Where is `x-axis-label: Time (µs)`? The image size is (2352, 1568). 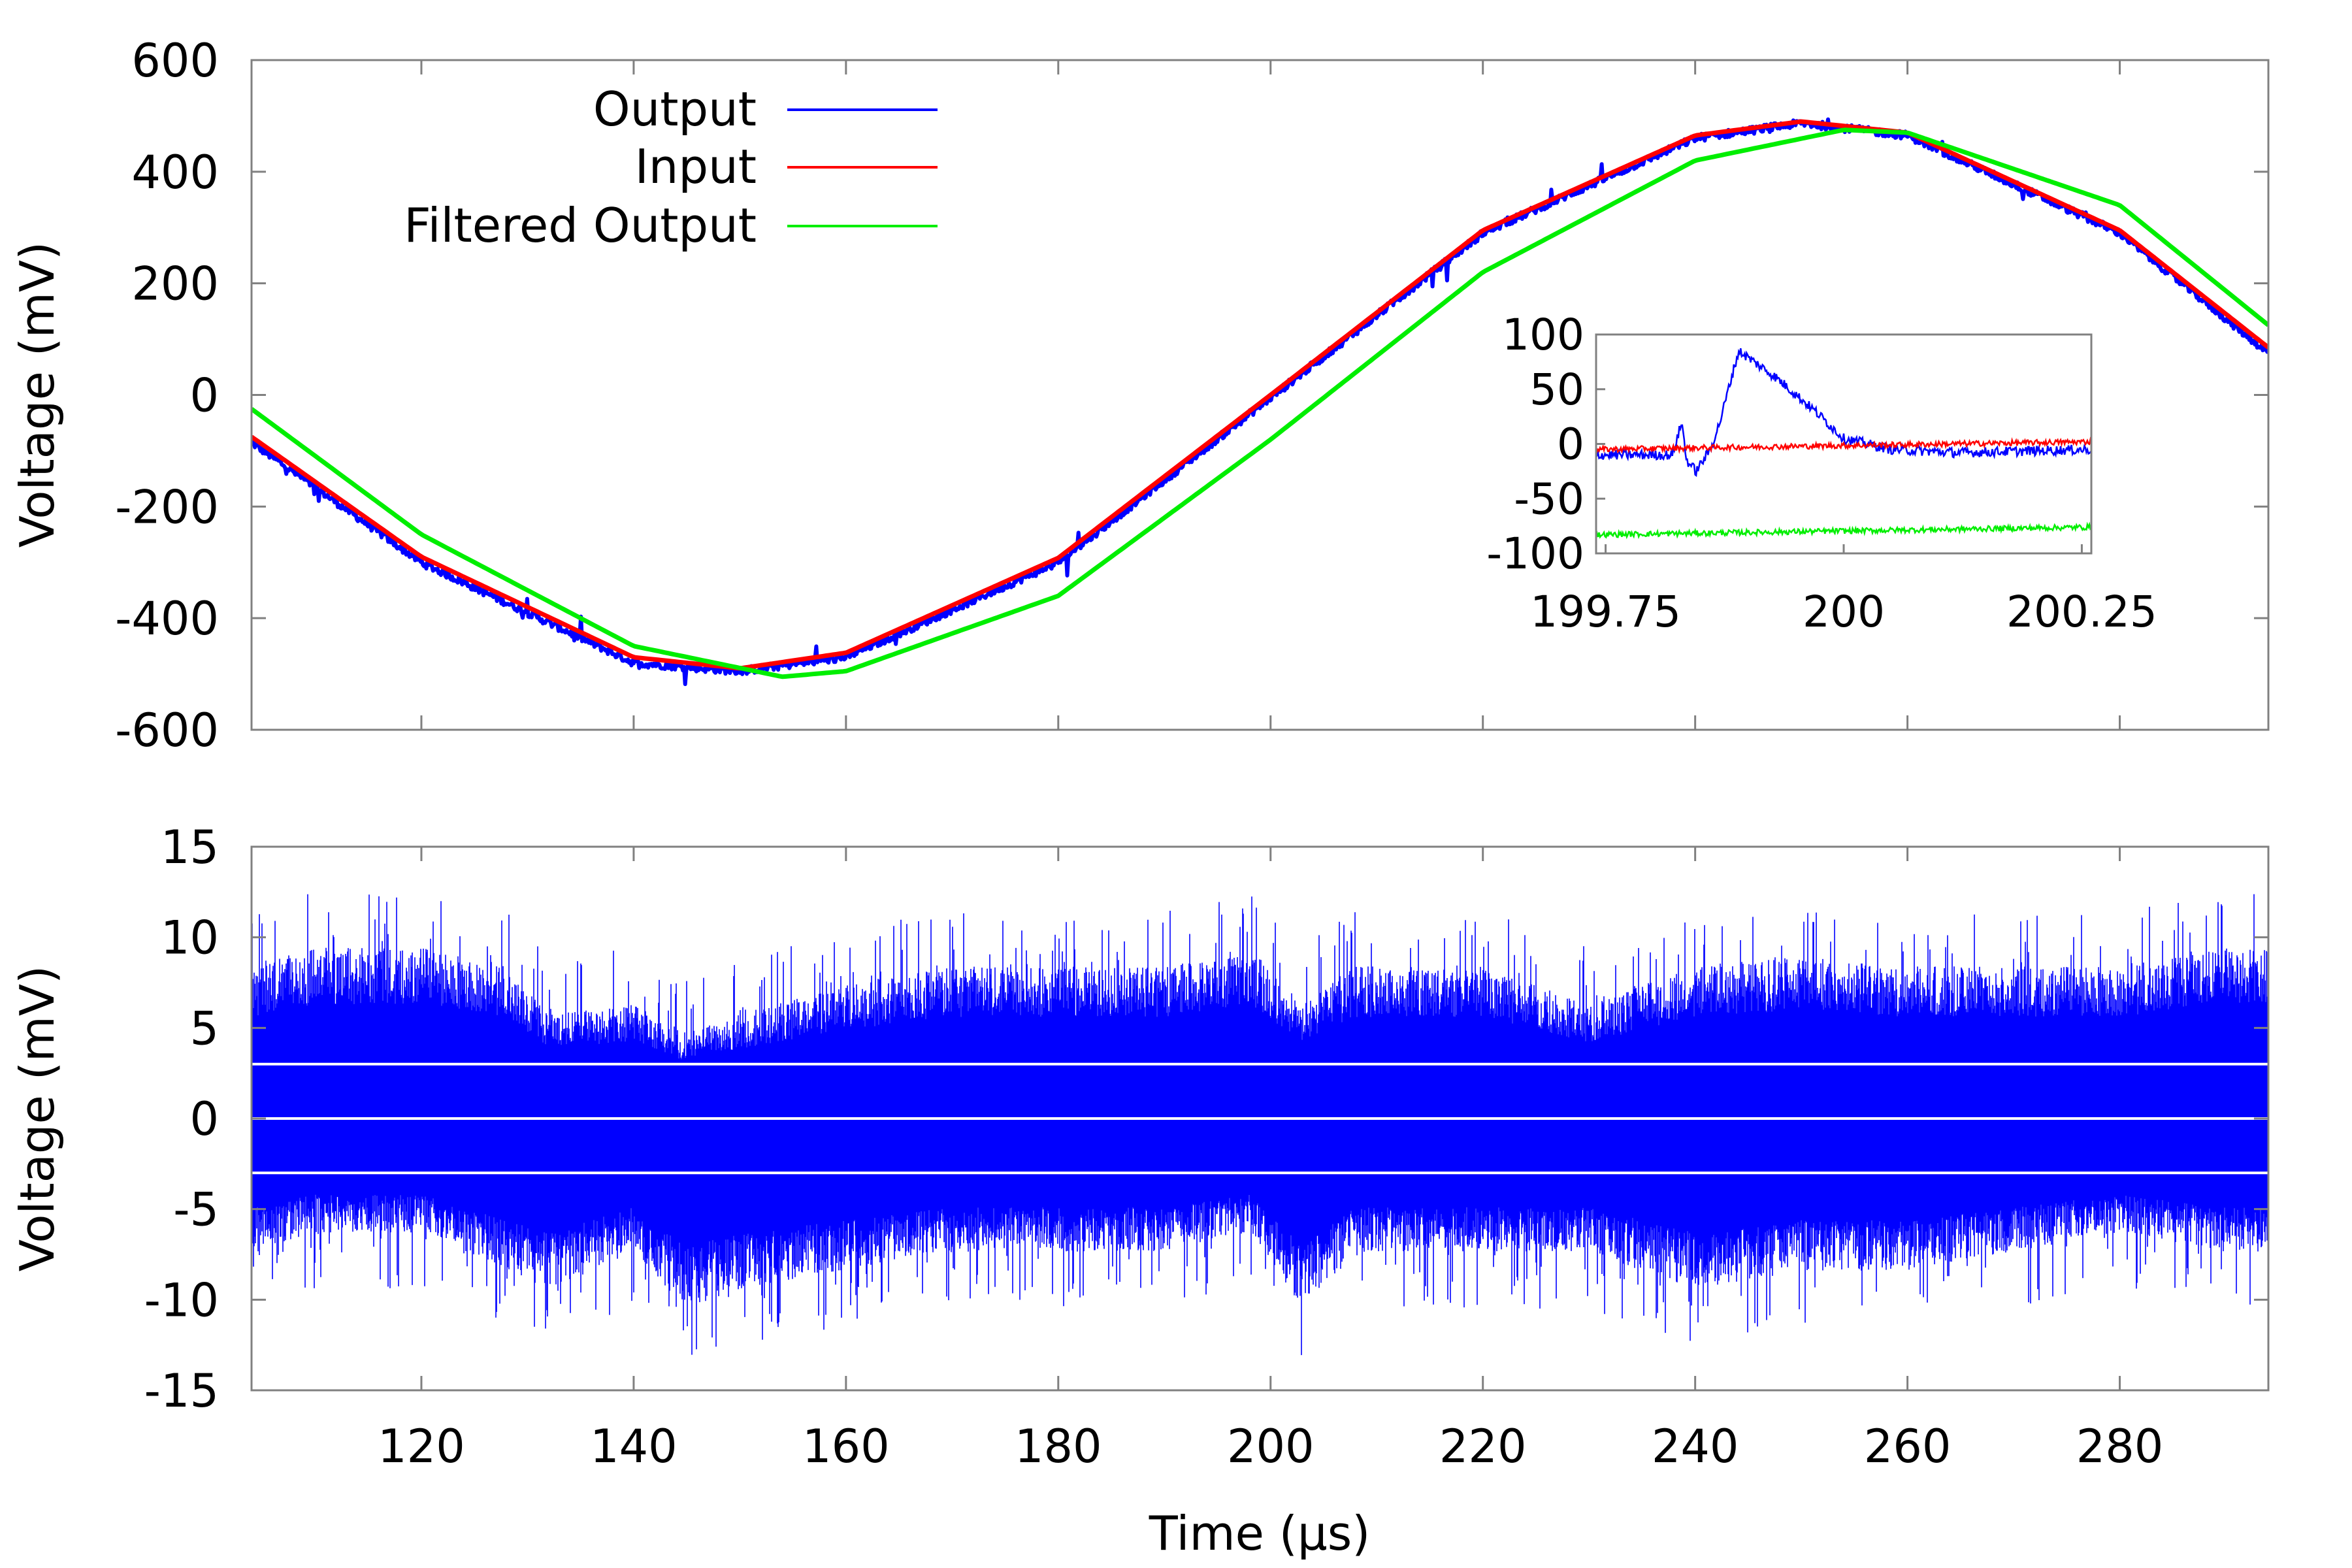 x-axis-label: Time (µs) is located at coordinates (1260, 1533).